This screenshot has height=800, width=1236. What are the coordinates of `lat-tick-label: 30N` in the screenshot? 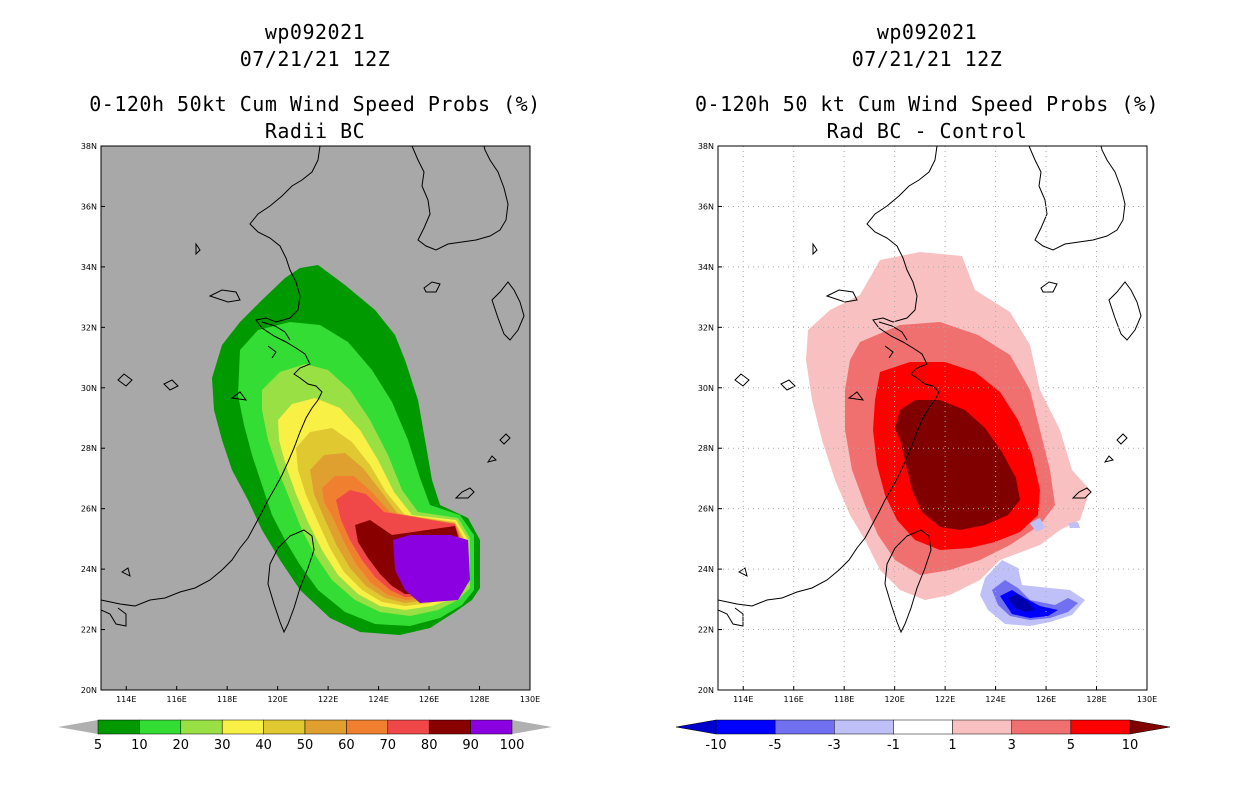 It's located at (89, 388).